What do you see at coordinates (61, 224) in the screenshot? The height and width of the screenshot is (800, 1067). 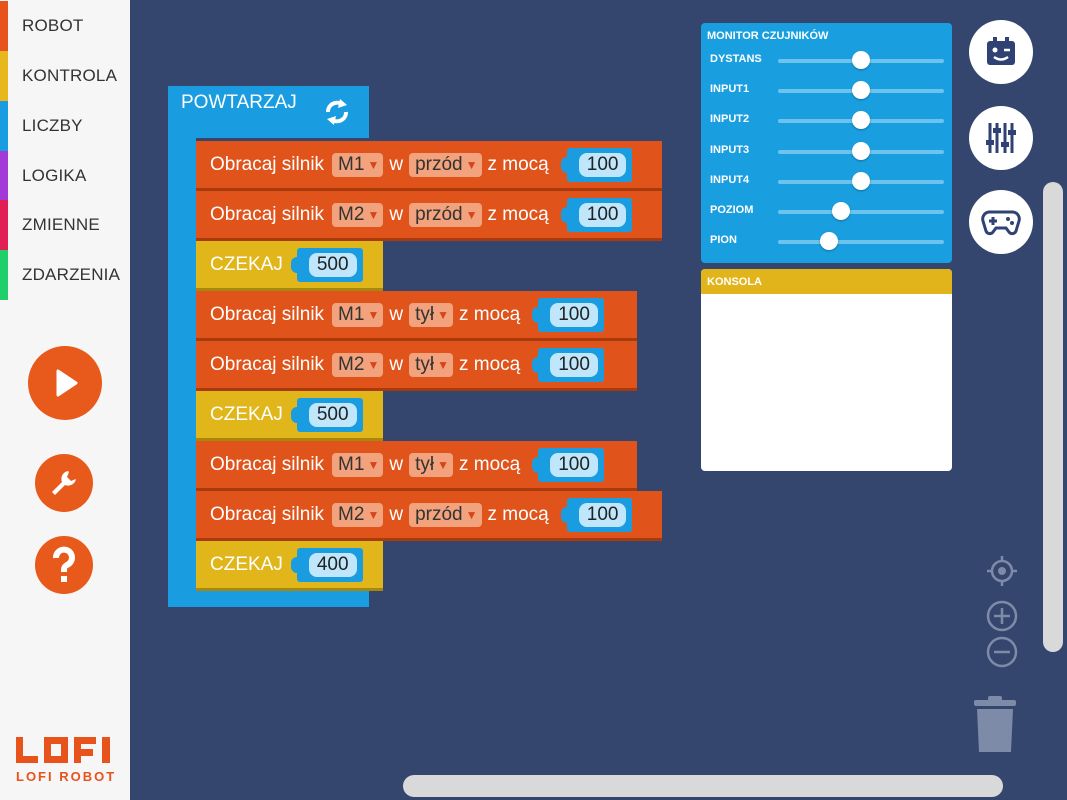 I see `category-label: ZMIENNE` at bounding box center [61, 224].